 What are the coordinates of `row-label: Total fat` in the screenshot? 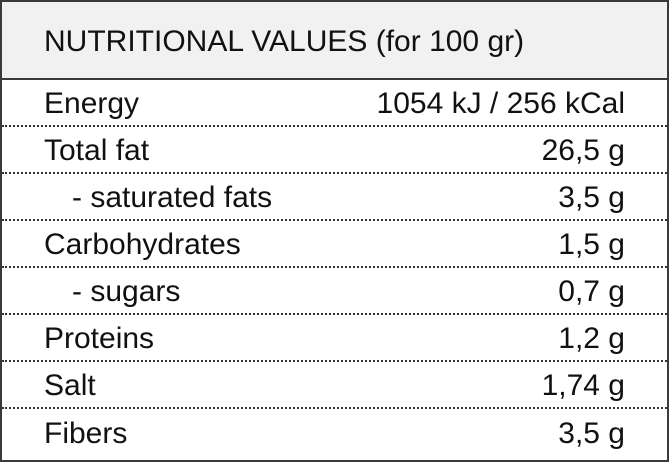 It's located at (97, 150).